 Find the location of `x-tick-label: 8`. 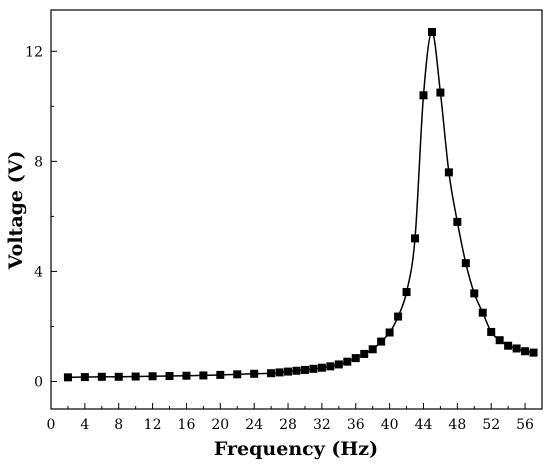

x-tick-label: 8 is located at coordinates (118, 425).